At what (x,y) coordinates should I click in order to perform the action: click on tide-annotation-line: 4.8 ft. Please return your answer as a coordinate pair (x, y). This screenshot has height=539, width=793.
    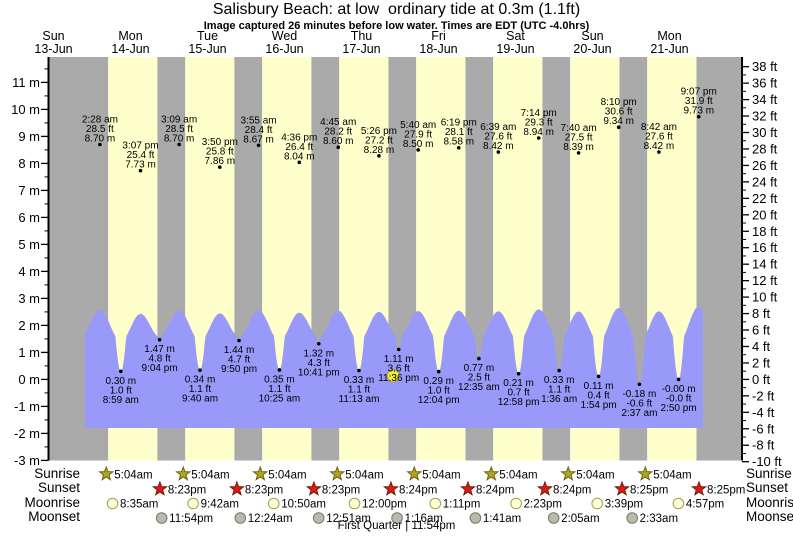
    Looking at the image, I should click on (159, 359).